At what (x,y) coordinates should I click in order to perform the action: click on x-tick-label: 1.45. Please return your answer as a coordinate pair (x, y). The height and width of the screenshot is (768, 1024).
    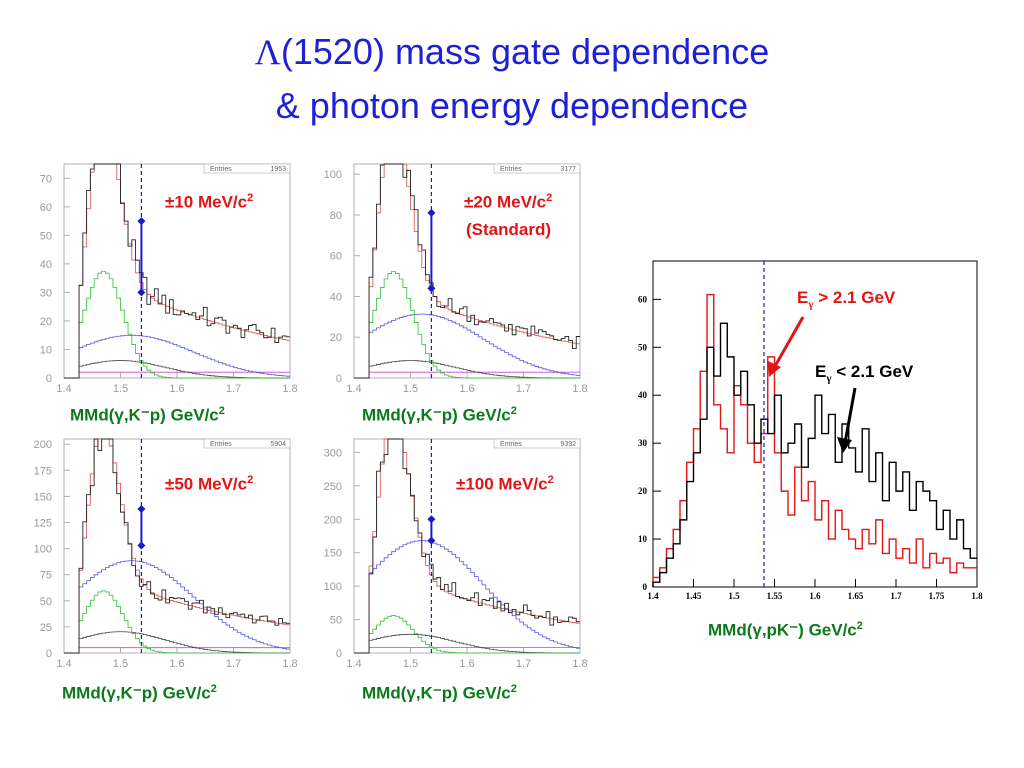
    Looking at the image, I should click on (694, 596).